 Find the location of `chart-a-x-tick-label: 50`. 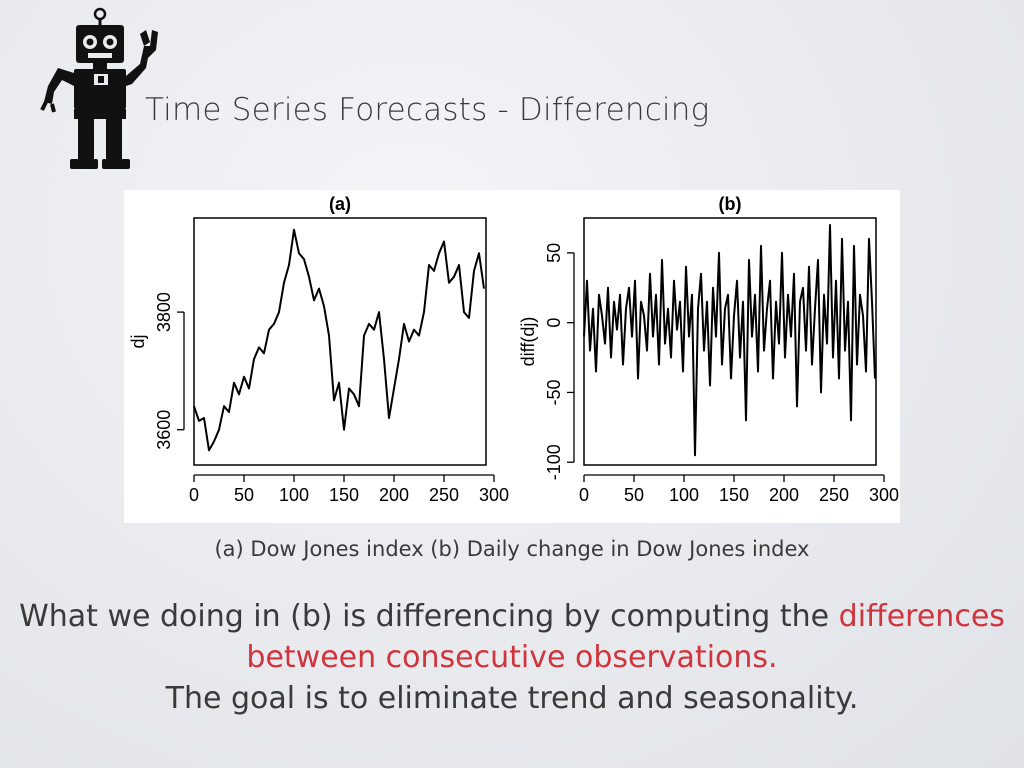

chart-a-x-tick-label: 50 is located at coordinates (244, 495).